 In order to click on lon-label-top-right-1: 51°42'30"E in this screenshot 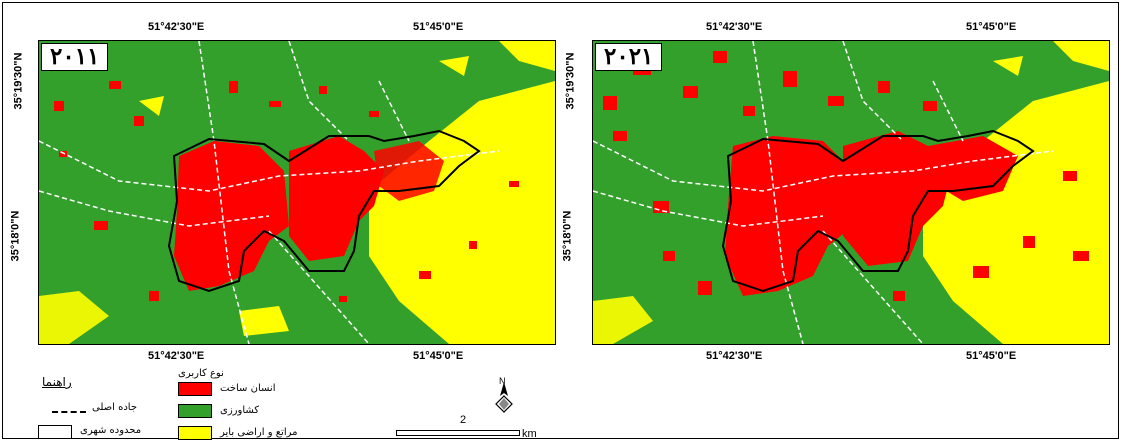, I will do `click(734, 27)`.